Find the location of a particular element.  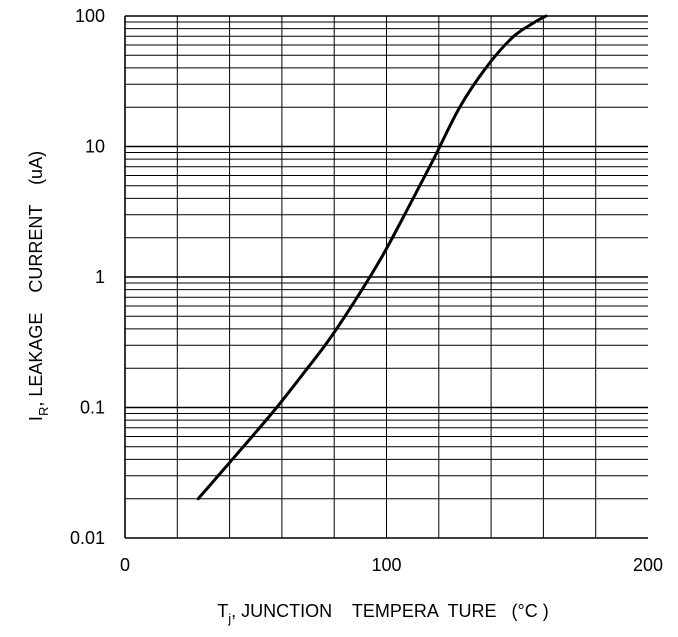

x-tick-label: 100 is located at coordinates (386, 565).